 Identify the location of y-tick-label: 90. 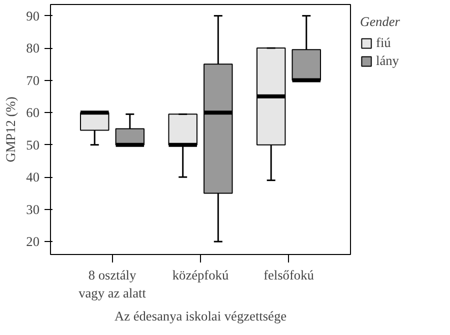
(33, 16).